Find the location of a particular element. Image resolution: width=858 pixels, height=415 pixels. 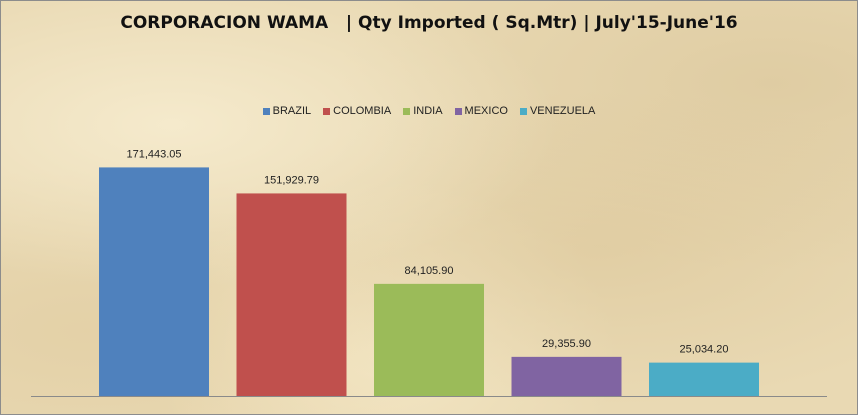

bar-colombia is located at coordinates (291, 294).